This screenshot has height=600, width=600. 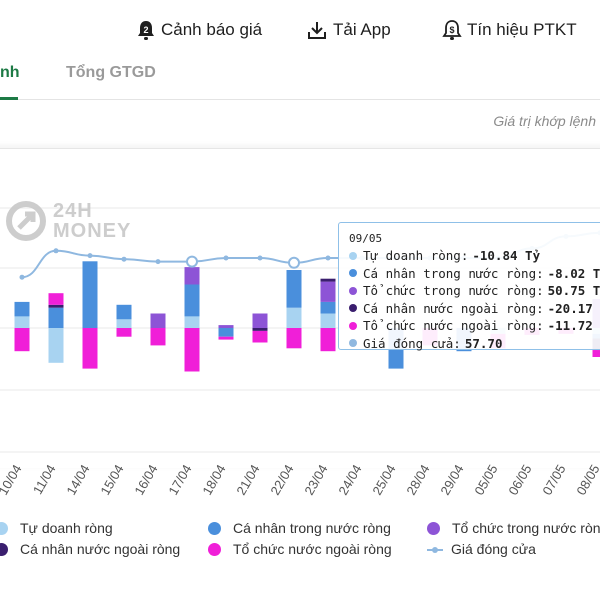 I want to click on tooltip-label: Tự doanh ròng:, so click(x=416, y=256).